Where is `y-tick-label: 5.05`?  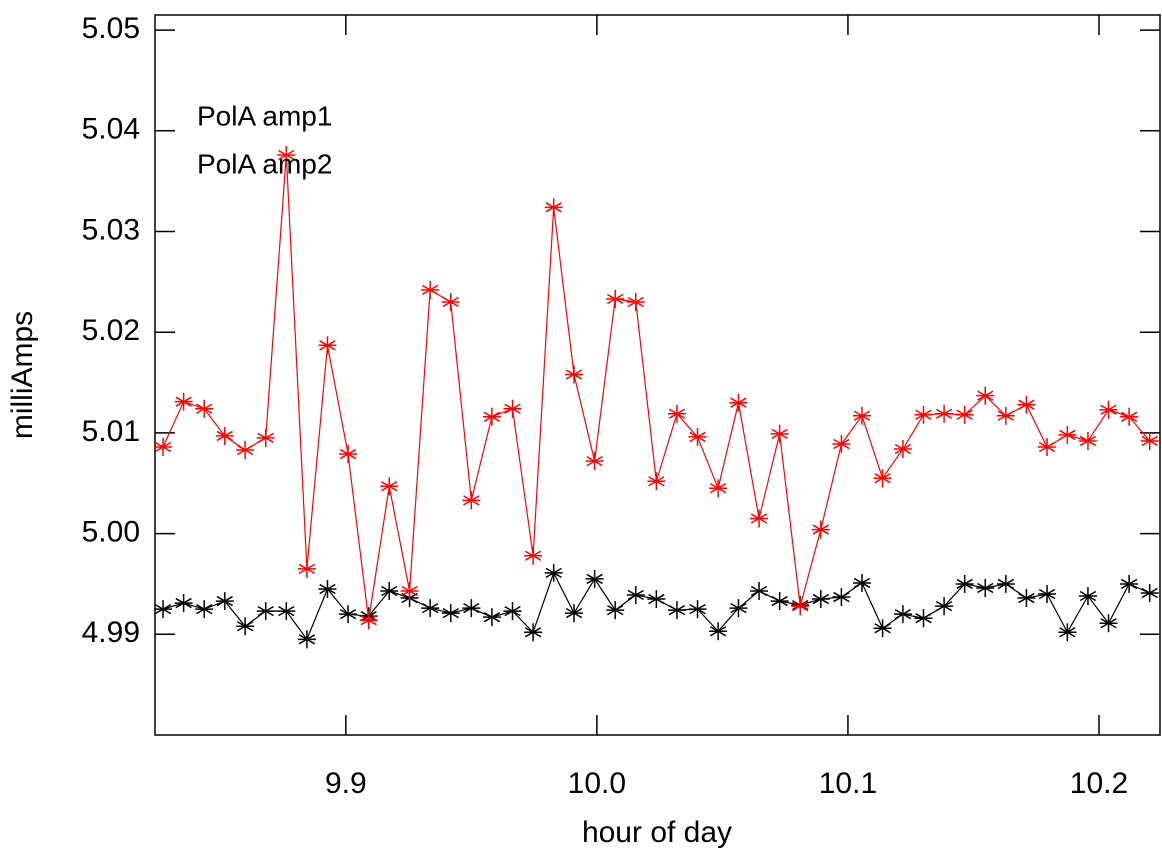 y-tick-label: 5.05 is located at coordinates (111, 28).